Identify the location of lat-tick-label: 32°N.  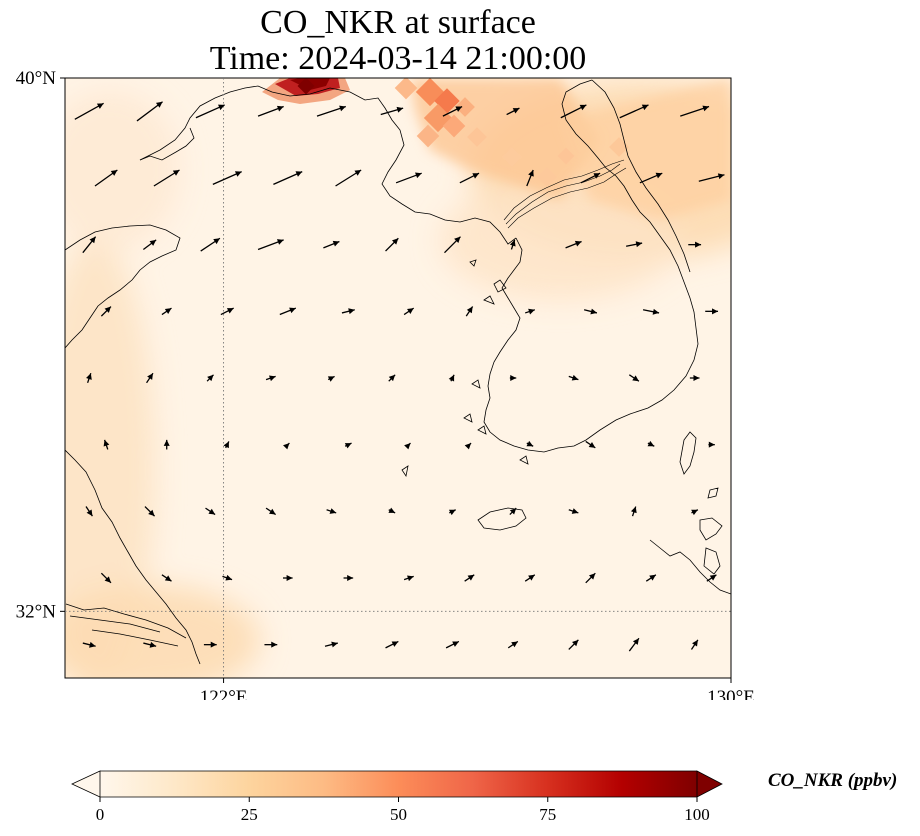
(36, 611).